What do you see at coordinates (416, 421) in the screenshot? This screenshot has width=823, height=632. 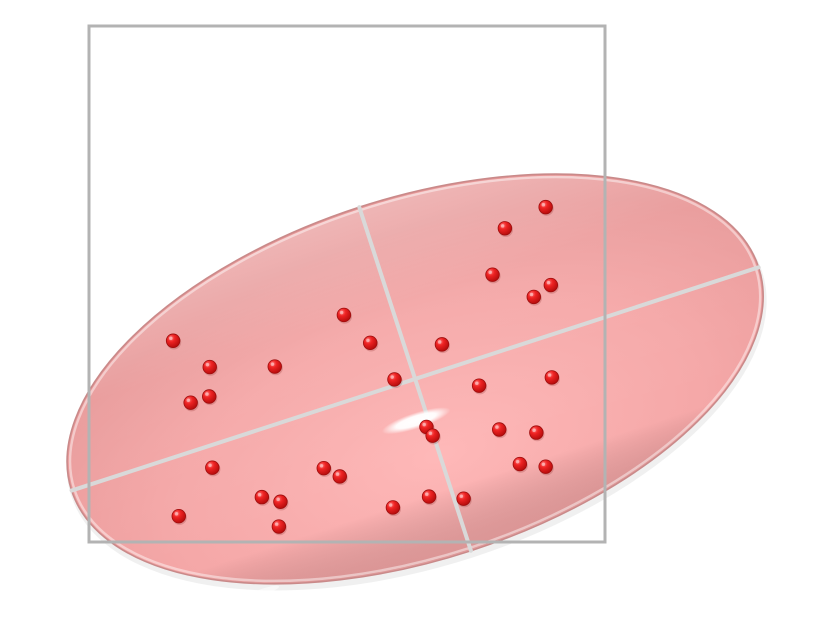 I see `ellipse-specular-highlight` at bounding box center [416, 421].